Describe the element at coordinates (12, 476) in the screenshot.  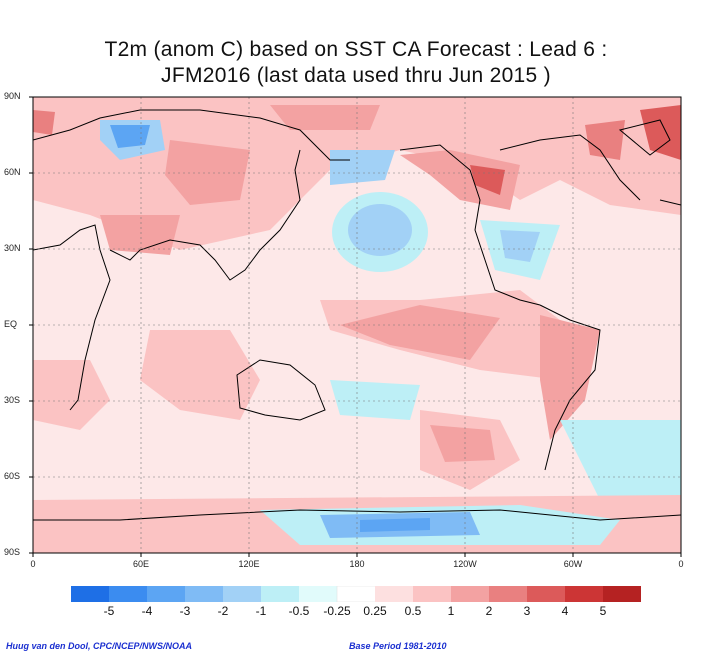
I see `lat-label: 60S` at that location.